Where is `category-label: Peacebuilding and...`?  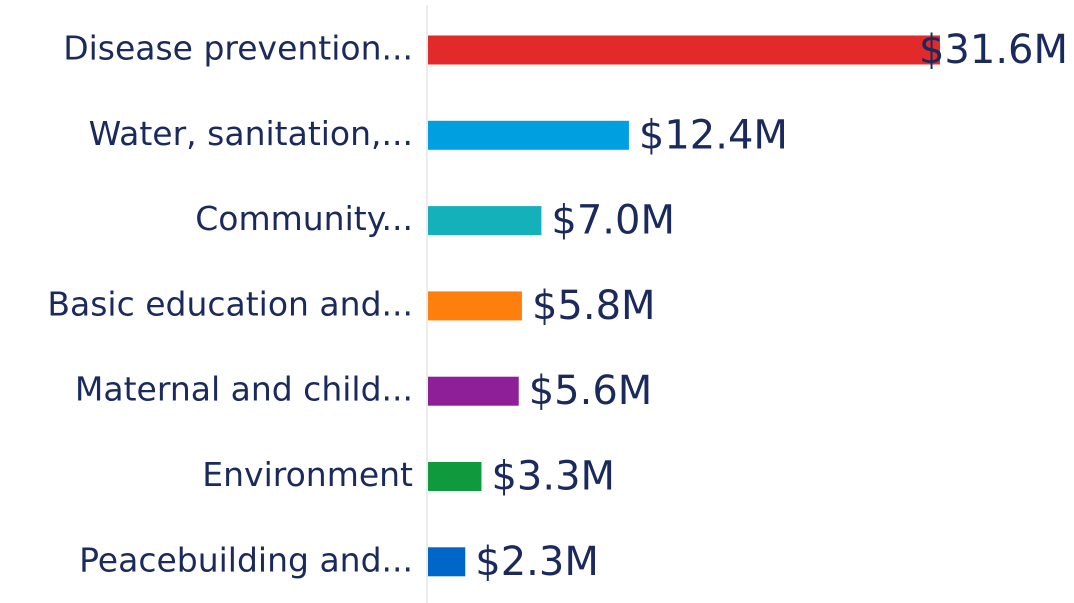 category-label: Peacebuilding and... is located at coordinates (246, 559).